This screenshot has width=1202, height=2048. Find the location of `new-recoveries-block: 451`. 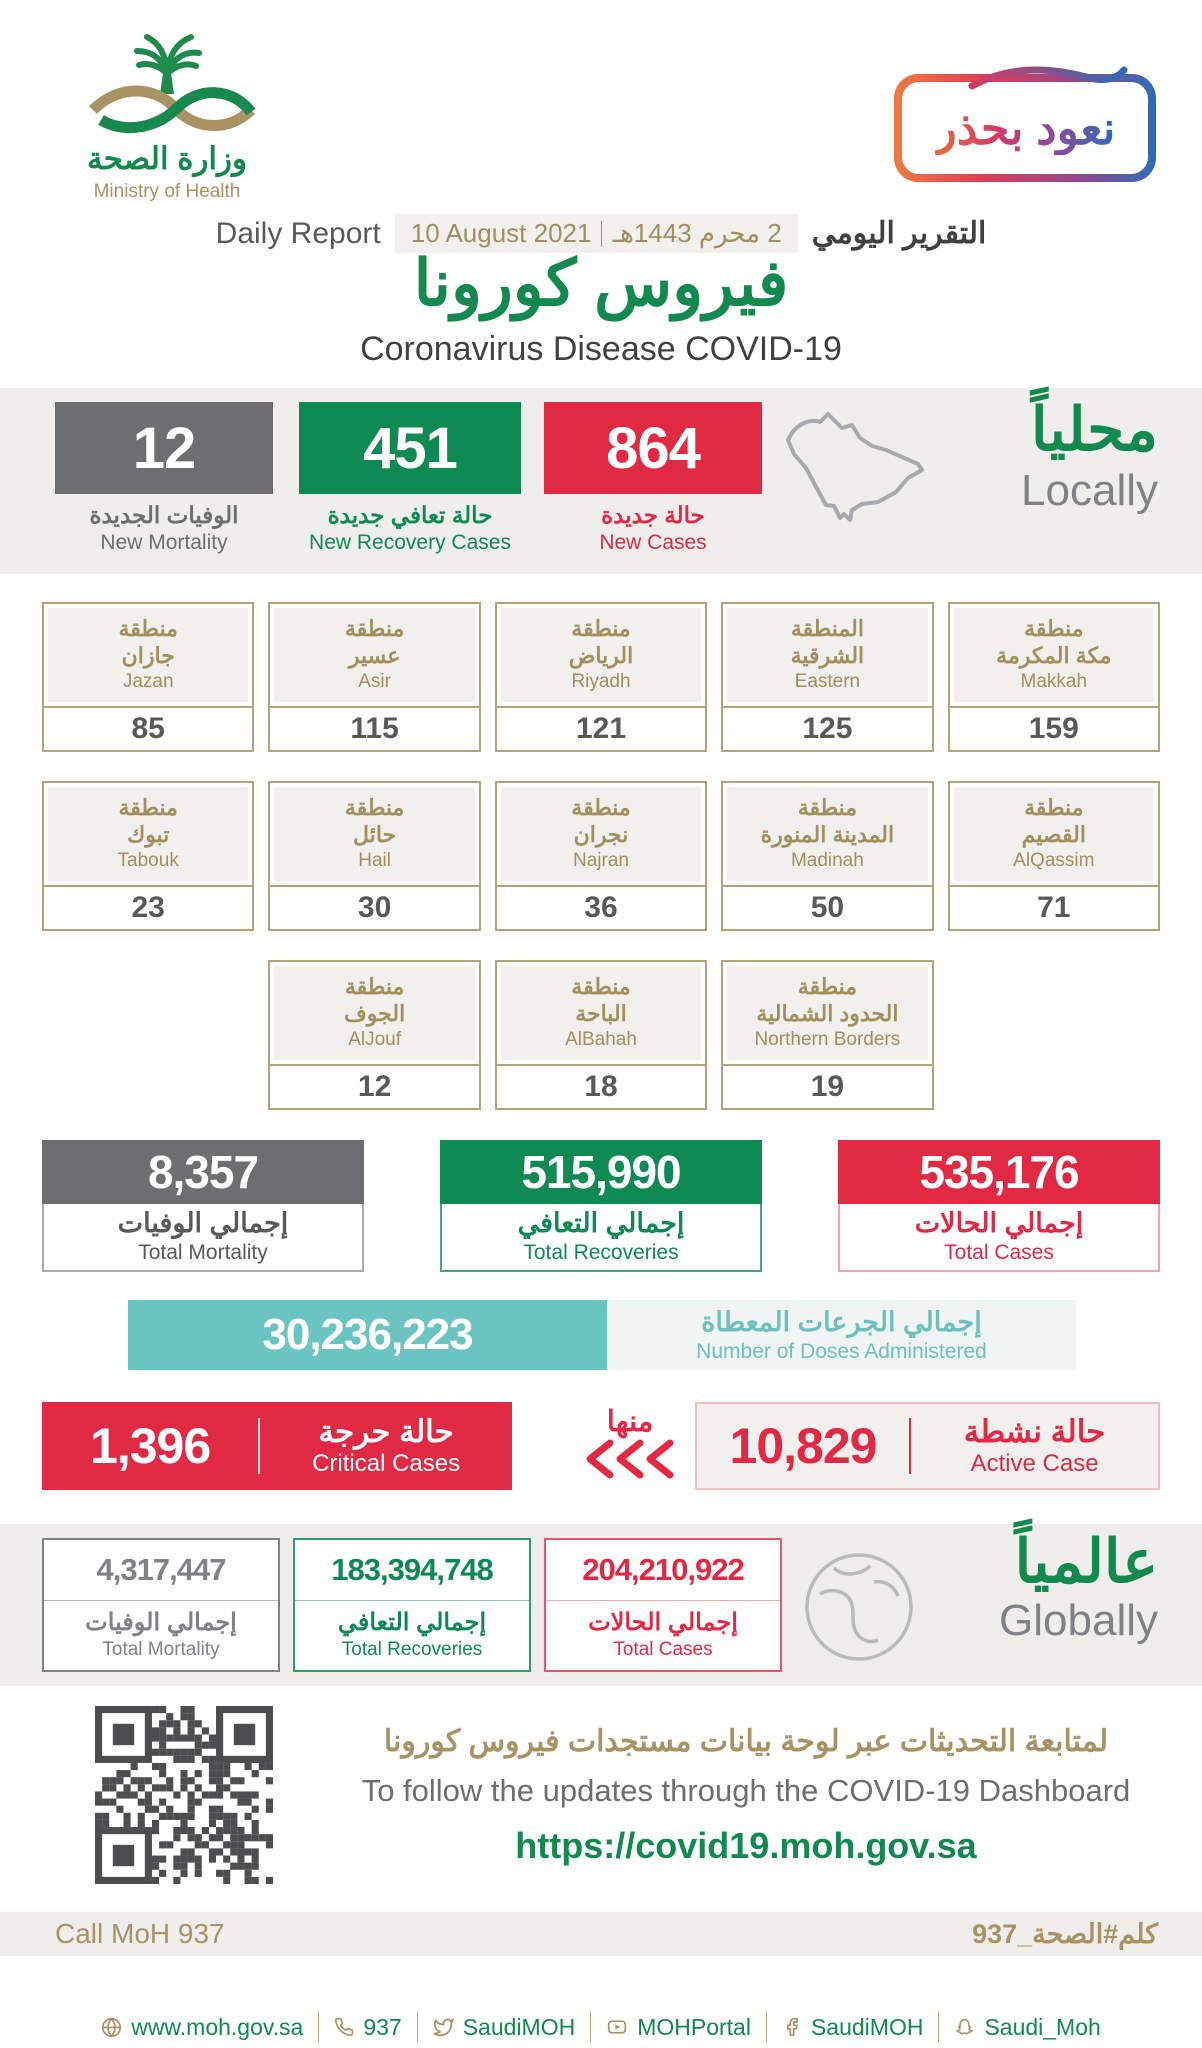

new-recoveries-block: 451 is located at coordinates (410, 448).